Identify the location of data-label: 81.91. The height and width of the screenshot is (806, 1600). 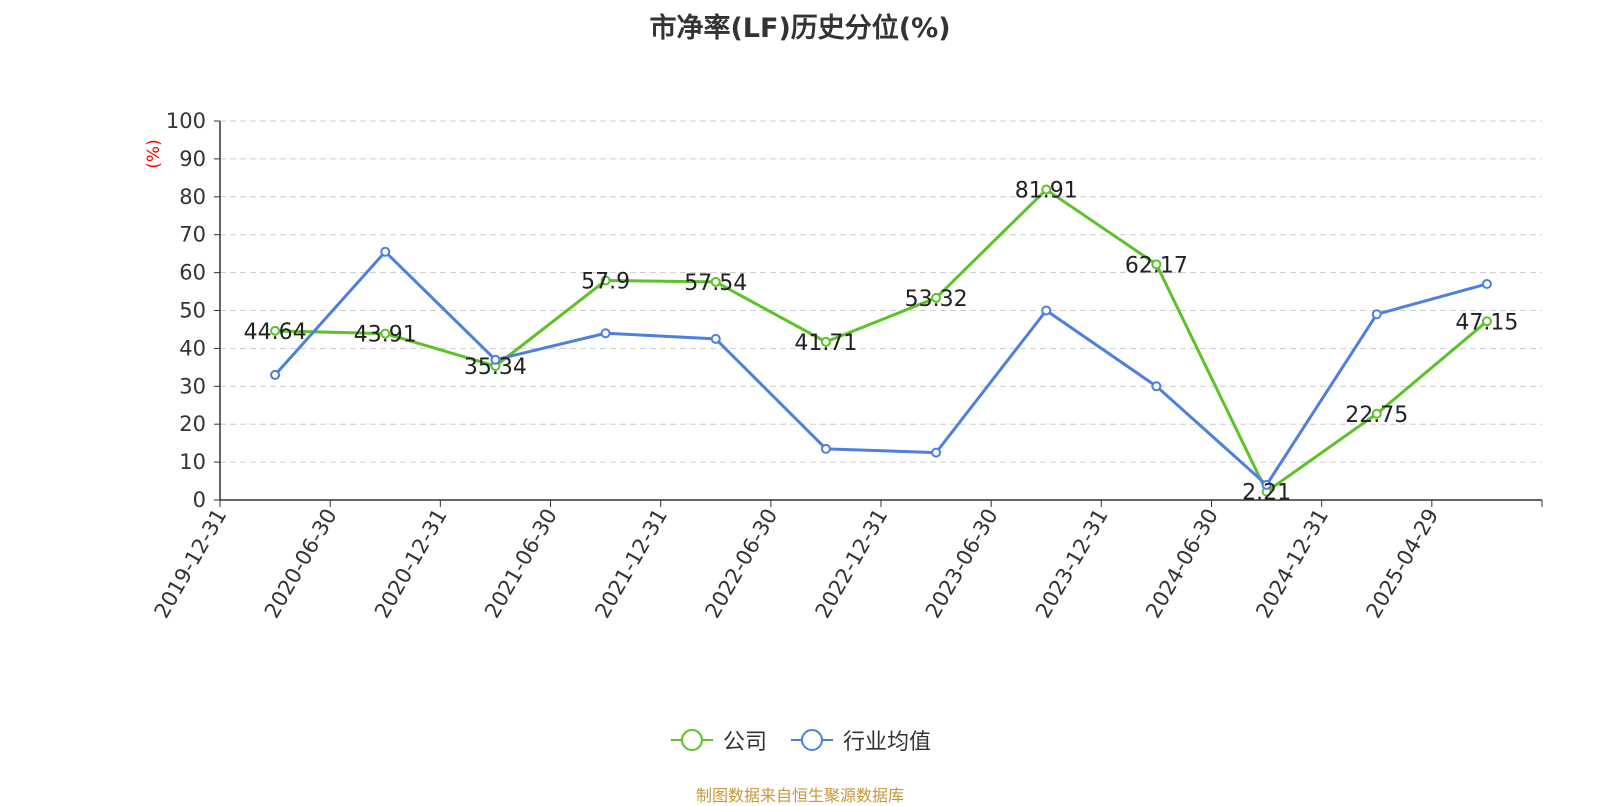
(1046, 191).